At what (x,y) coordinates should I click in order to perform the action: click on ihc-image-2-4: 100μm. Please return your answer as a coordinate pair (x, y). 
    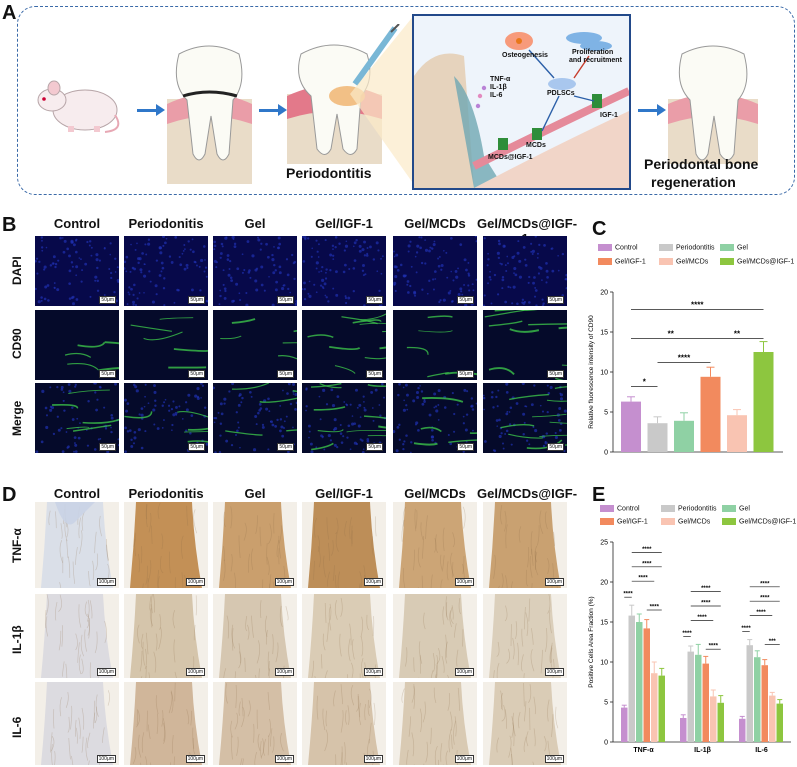
    Looking at the image, I should click on (435, 723).